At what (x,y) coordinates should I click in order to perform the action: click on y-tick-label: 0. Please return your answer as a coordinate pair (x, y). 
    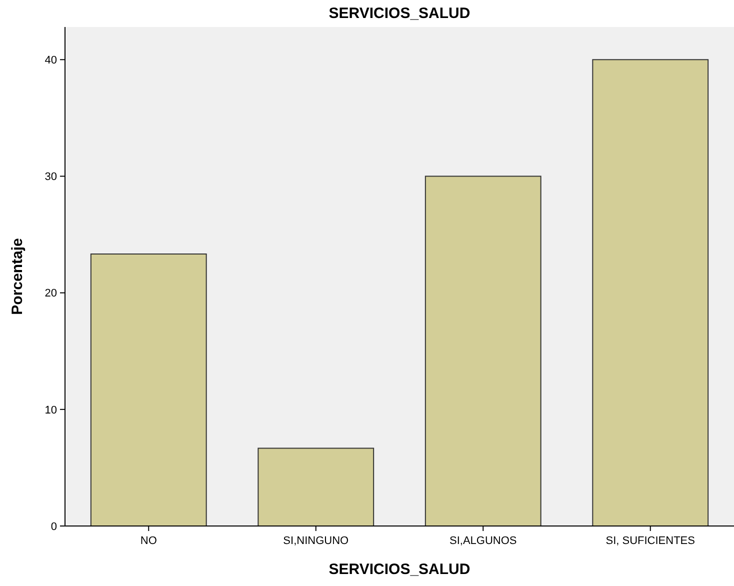
    Looking at the image, I should click on (53, 526).